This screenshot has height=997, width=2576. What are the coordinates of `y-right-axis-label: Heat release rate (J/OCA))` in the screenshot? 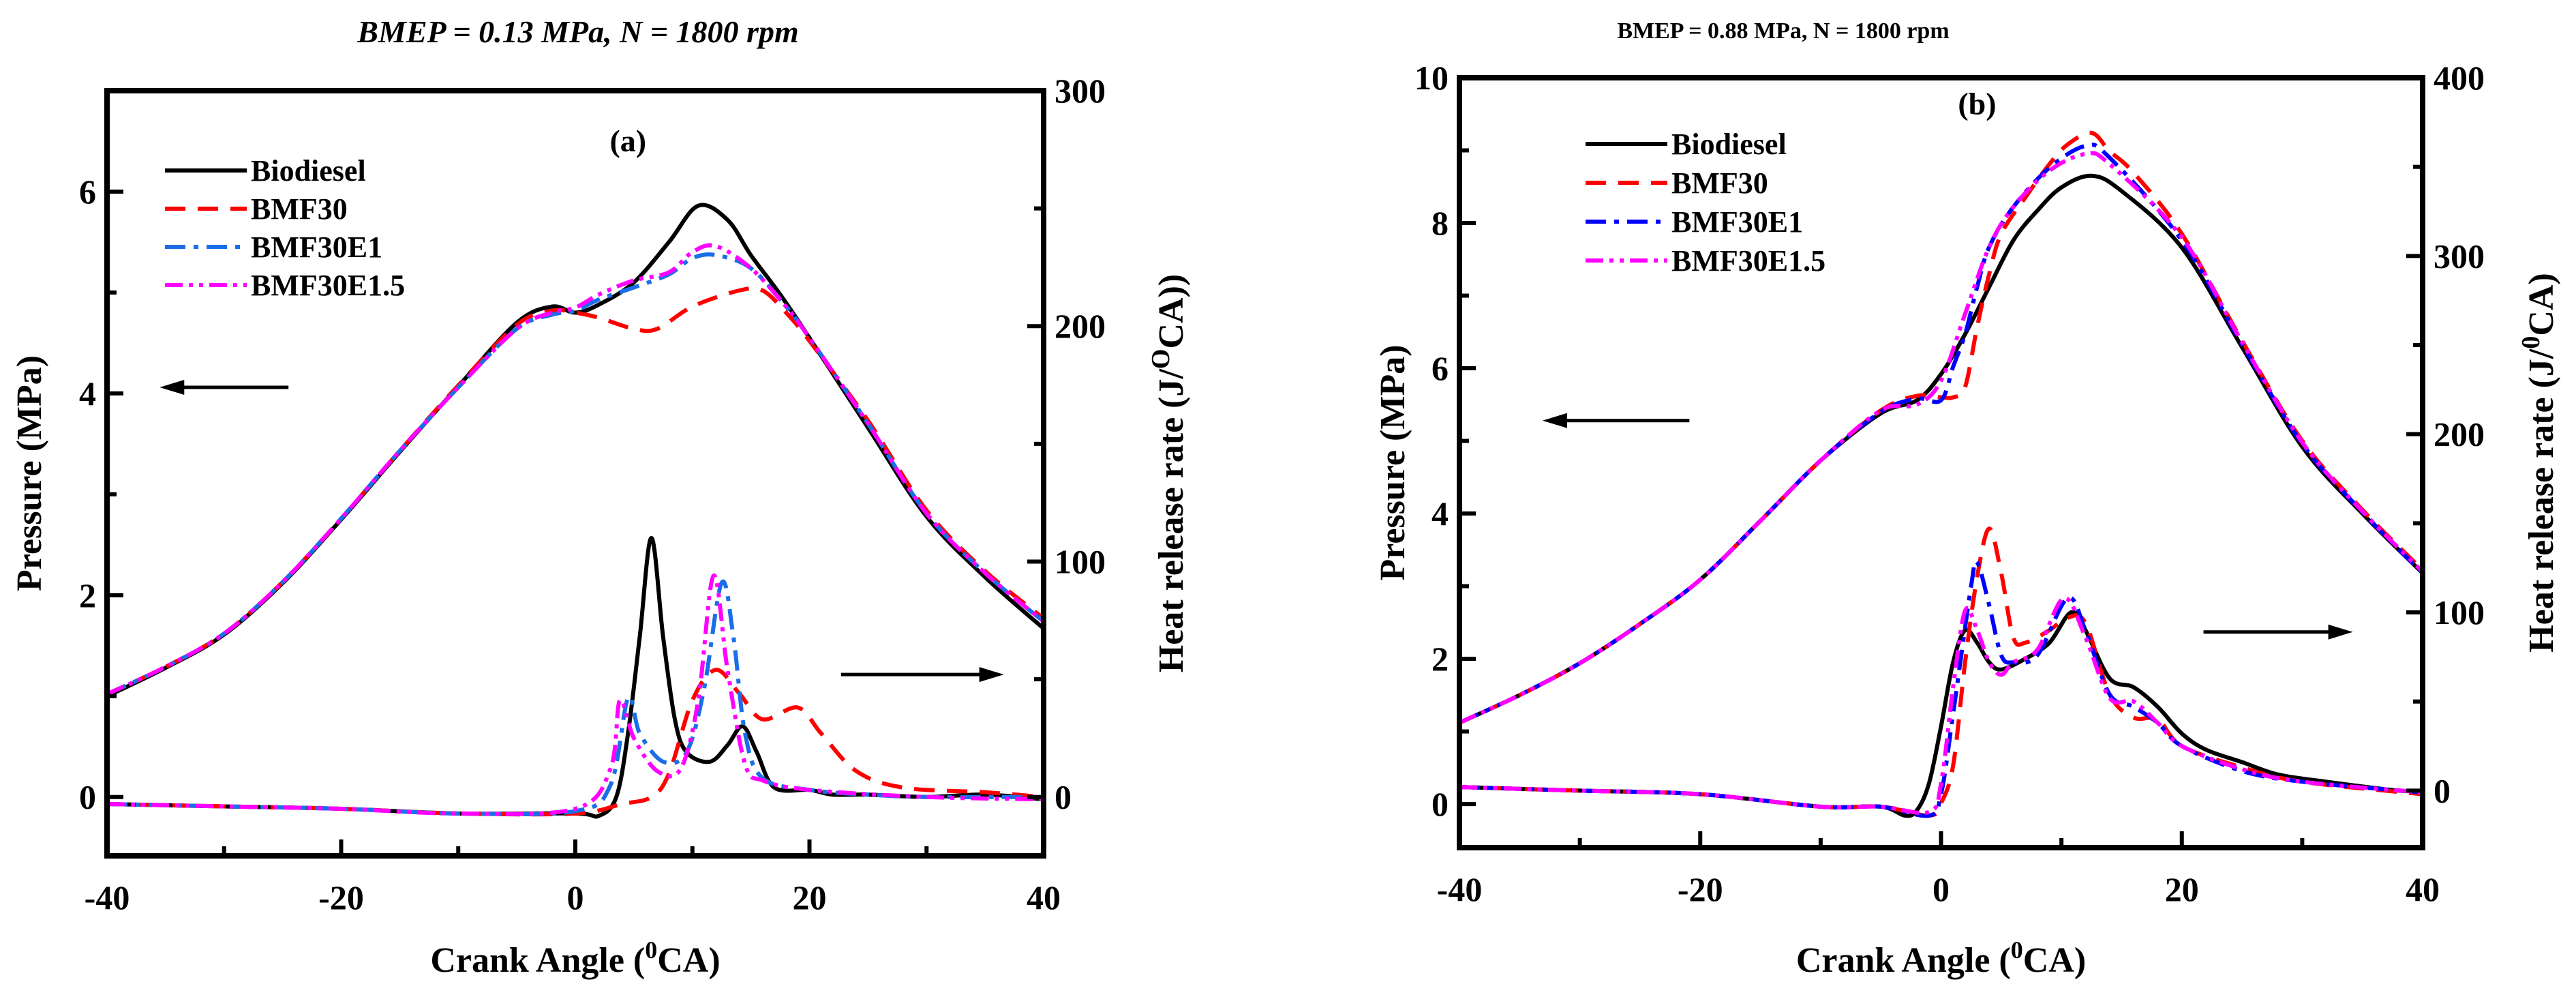 It's located at (1169, 473).